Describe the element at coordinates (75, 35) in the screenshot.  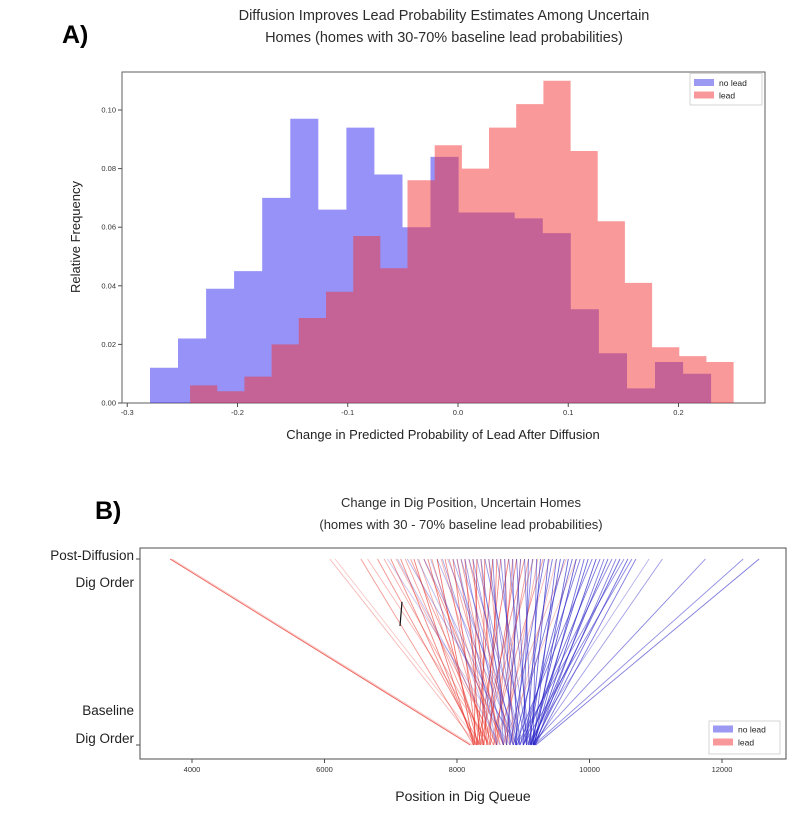
I see `panel-a-label: A)` at that location.